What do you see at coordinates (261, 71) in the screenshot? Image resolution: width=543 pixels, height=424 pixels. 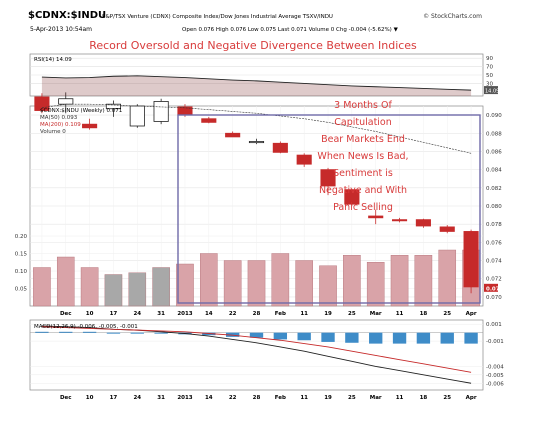 I see `rsi-grid: 30 50 70 90` at bounding box center [261, 71].